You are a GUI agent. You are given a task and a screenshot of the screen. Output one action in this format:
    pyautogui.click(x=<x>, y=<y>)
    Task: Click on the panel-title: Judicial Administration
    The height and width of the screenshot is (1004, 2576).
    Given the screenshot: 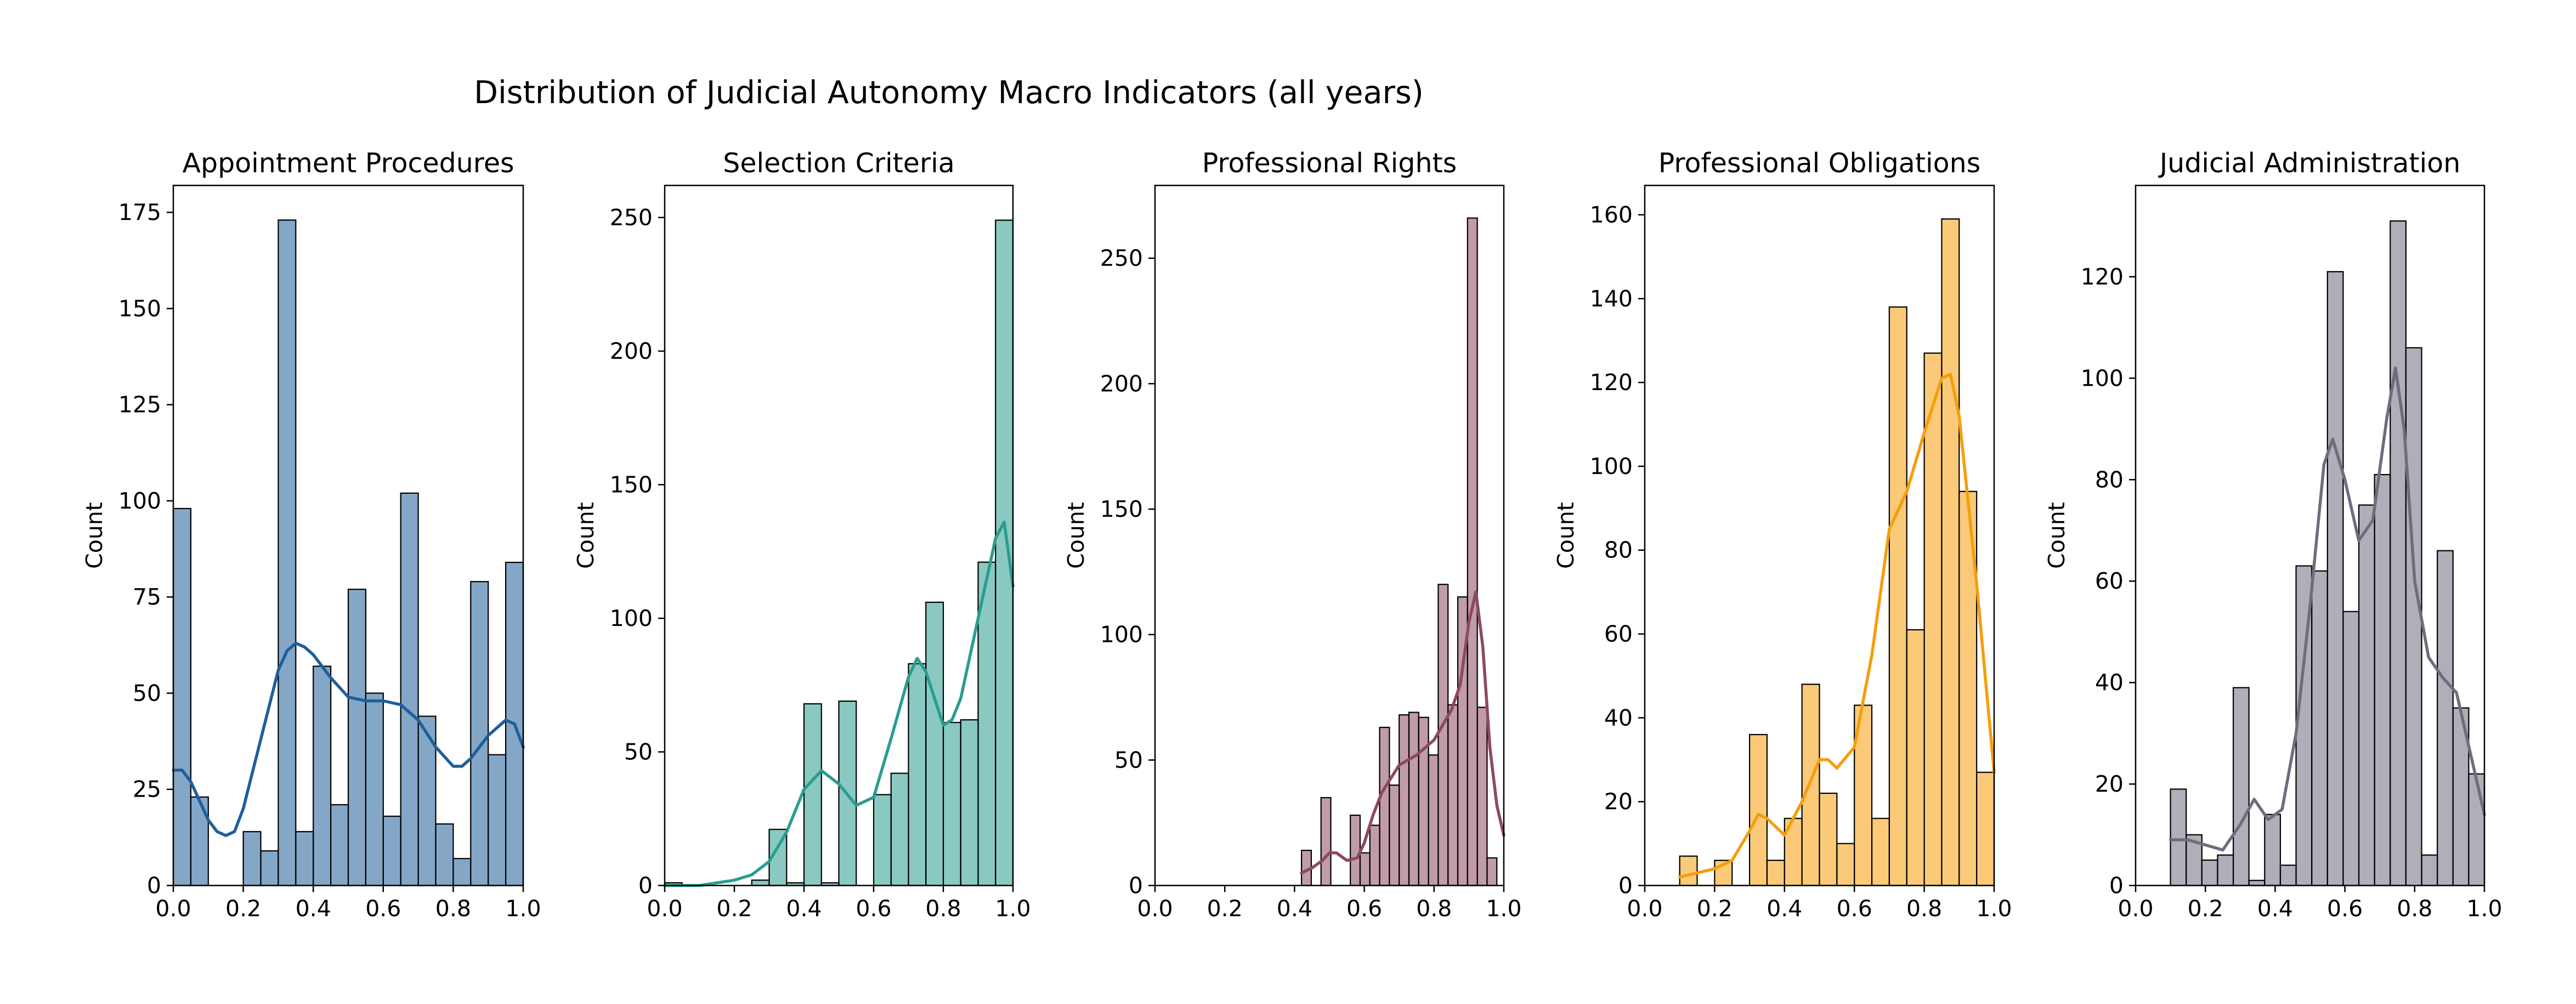 What is the action you would take?
    pyautogui.click(x=2309, y=163)
    